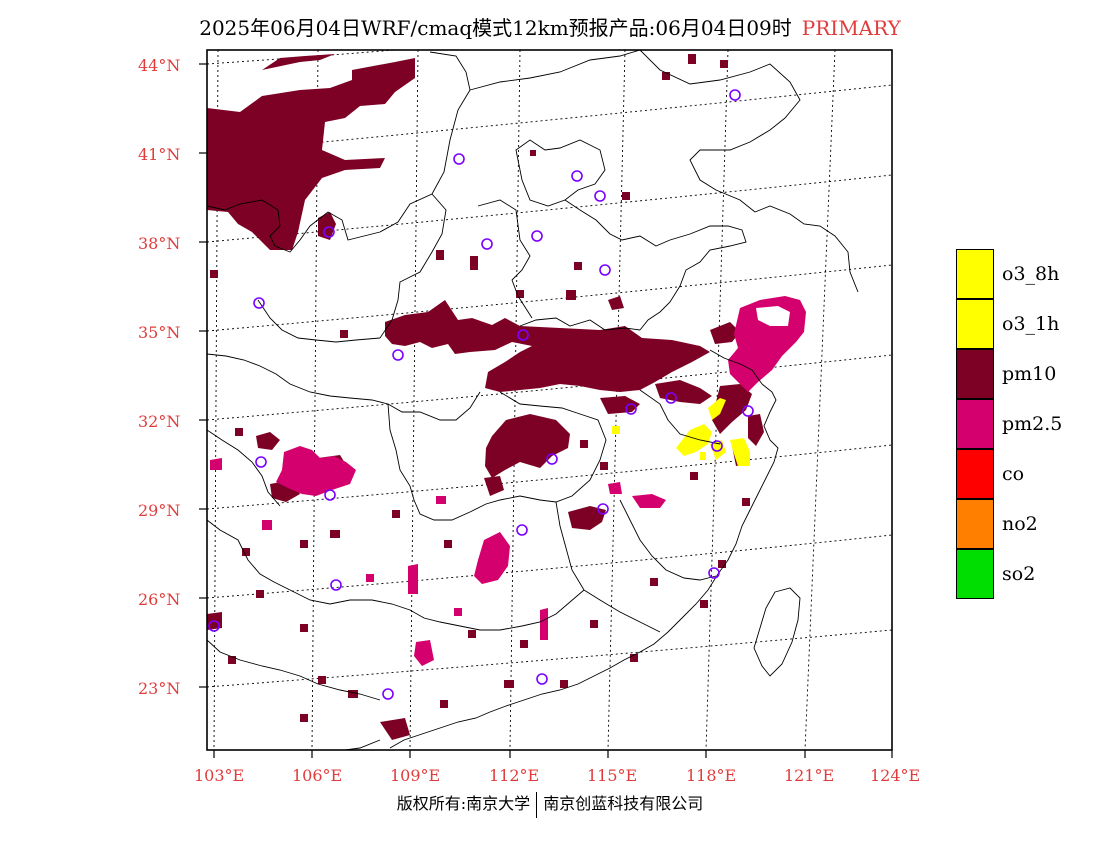 This screenshot has height=850, width=1100. I want to click on lon-label-124: 124°E, so click(895, 775).